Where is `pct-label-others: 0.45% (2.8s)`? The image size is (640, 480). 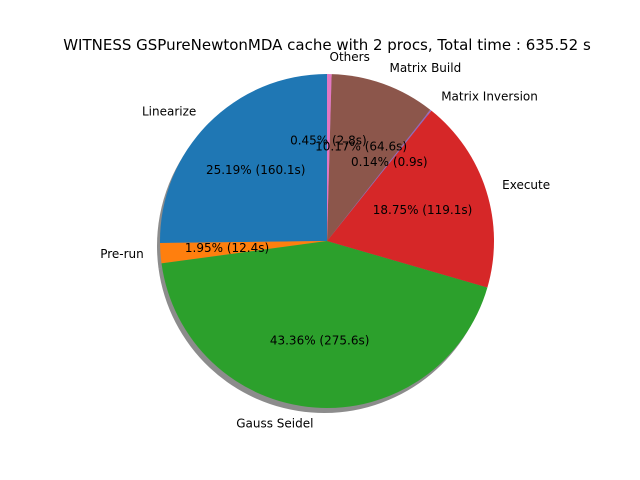
pct-label-others: 0.45% (2.8s) is located at coordinates (328, 140).